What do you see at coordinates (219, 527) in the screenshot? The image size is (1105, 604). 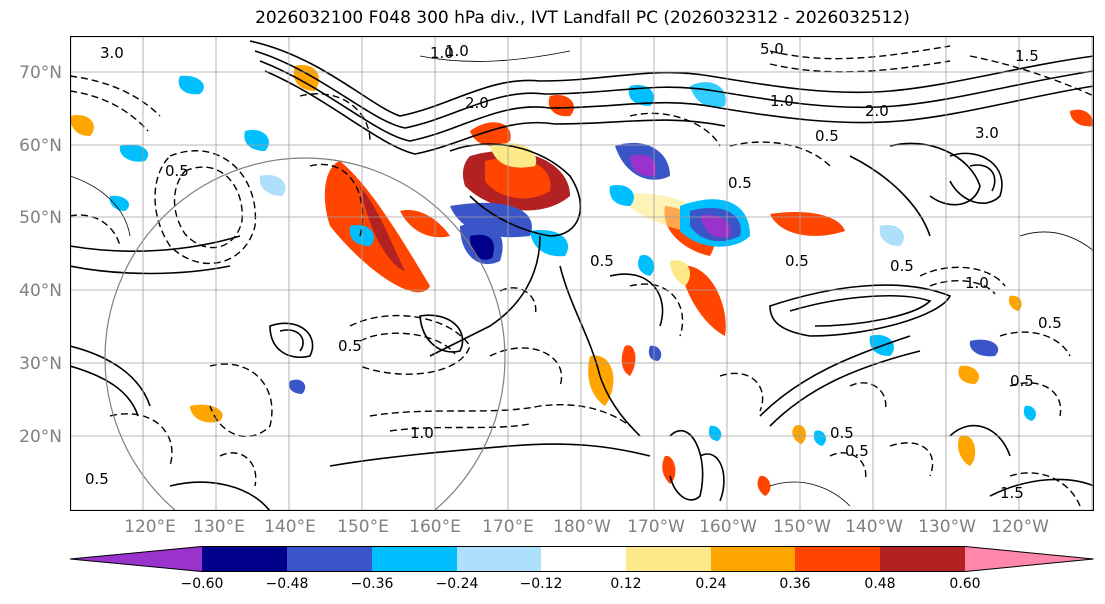 I see `lon-label: 130°E` at bounding box center [219, 527].